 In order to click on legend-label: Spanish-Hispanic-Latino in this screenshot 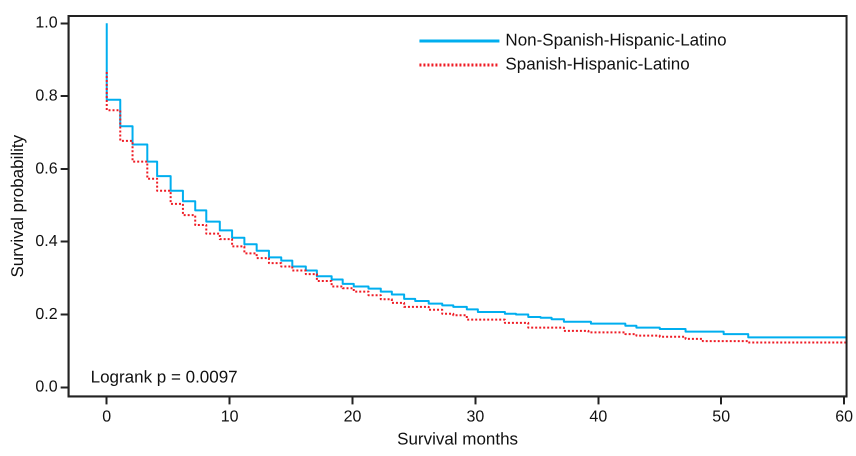, I will do `click(597, 64)`.